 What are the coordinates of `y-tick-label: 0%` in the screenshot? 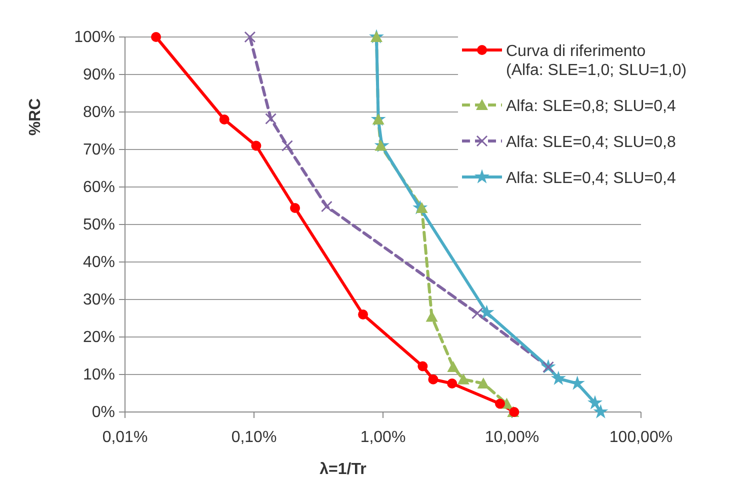 It's located at (103, 412).